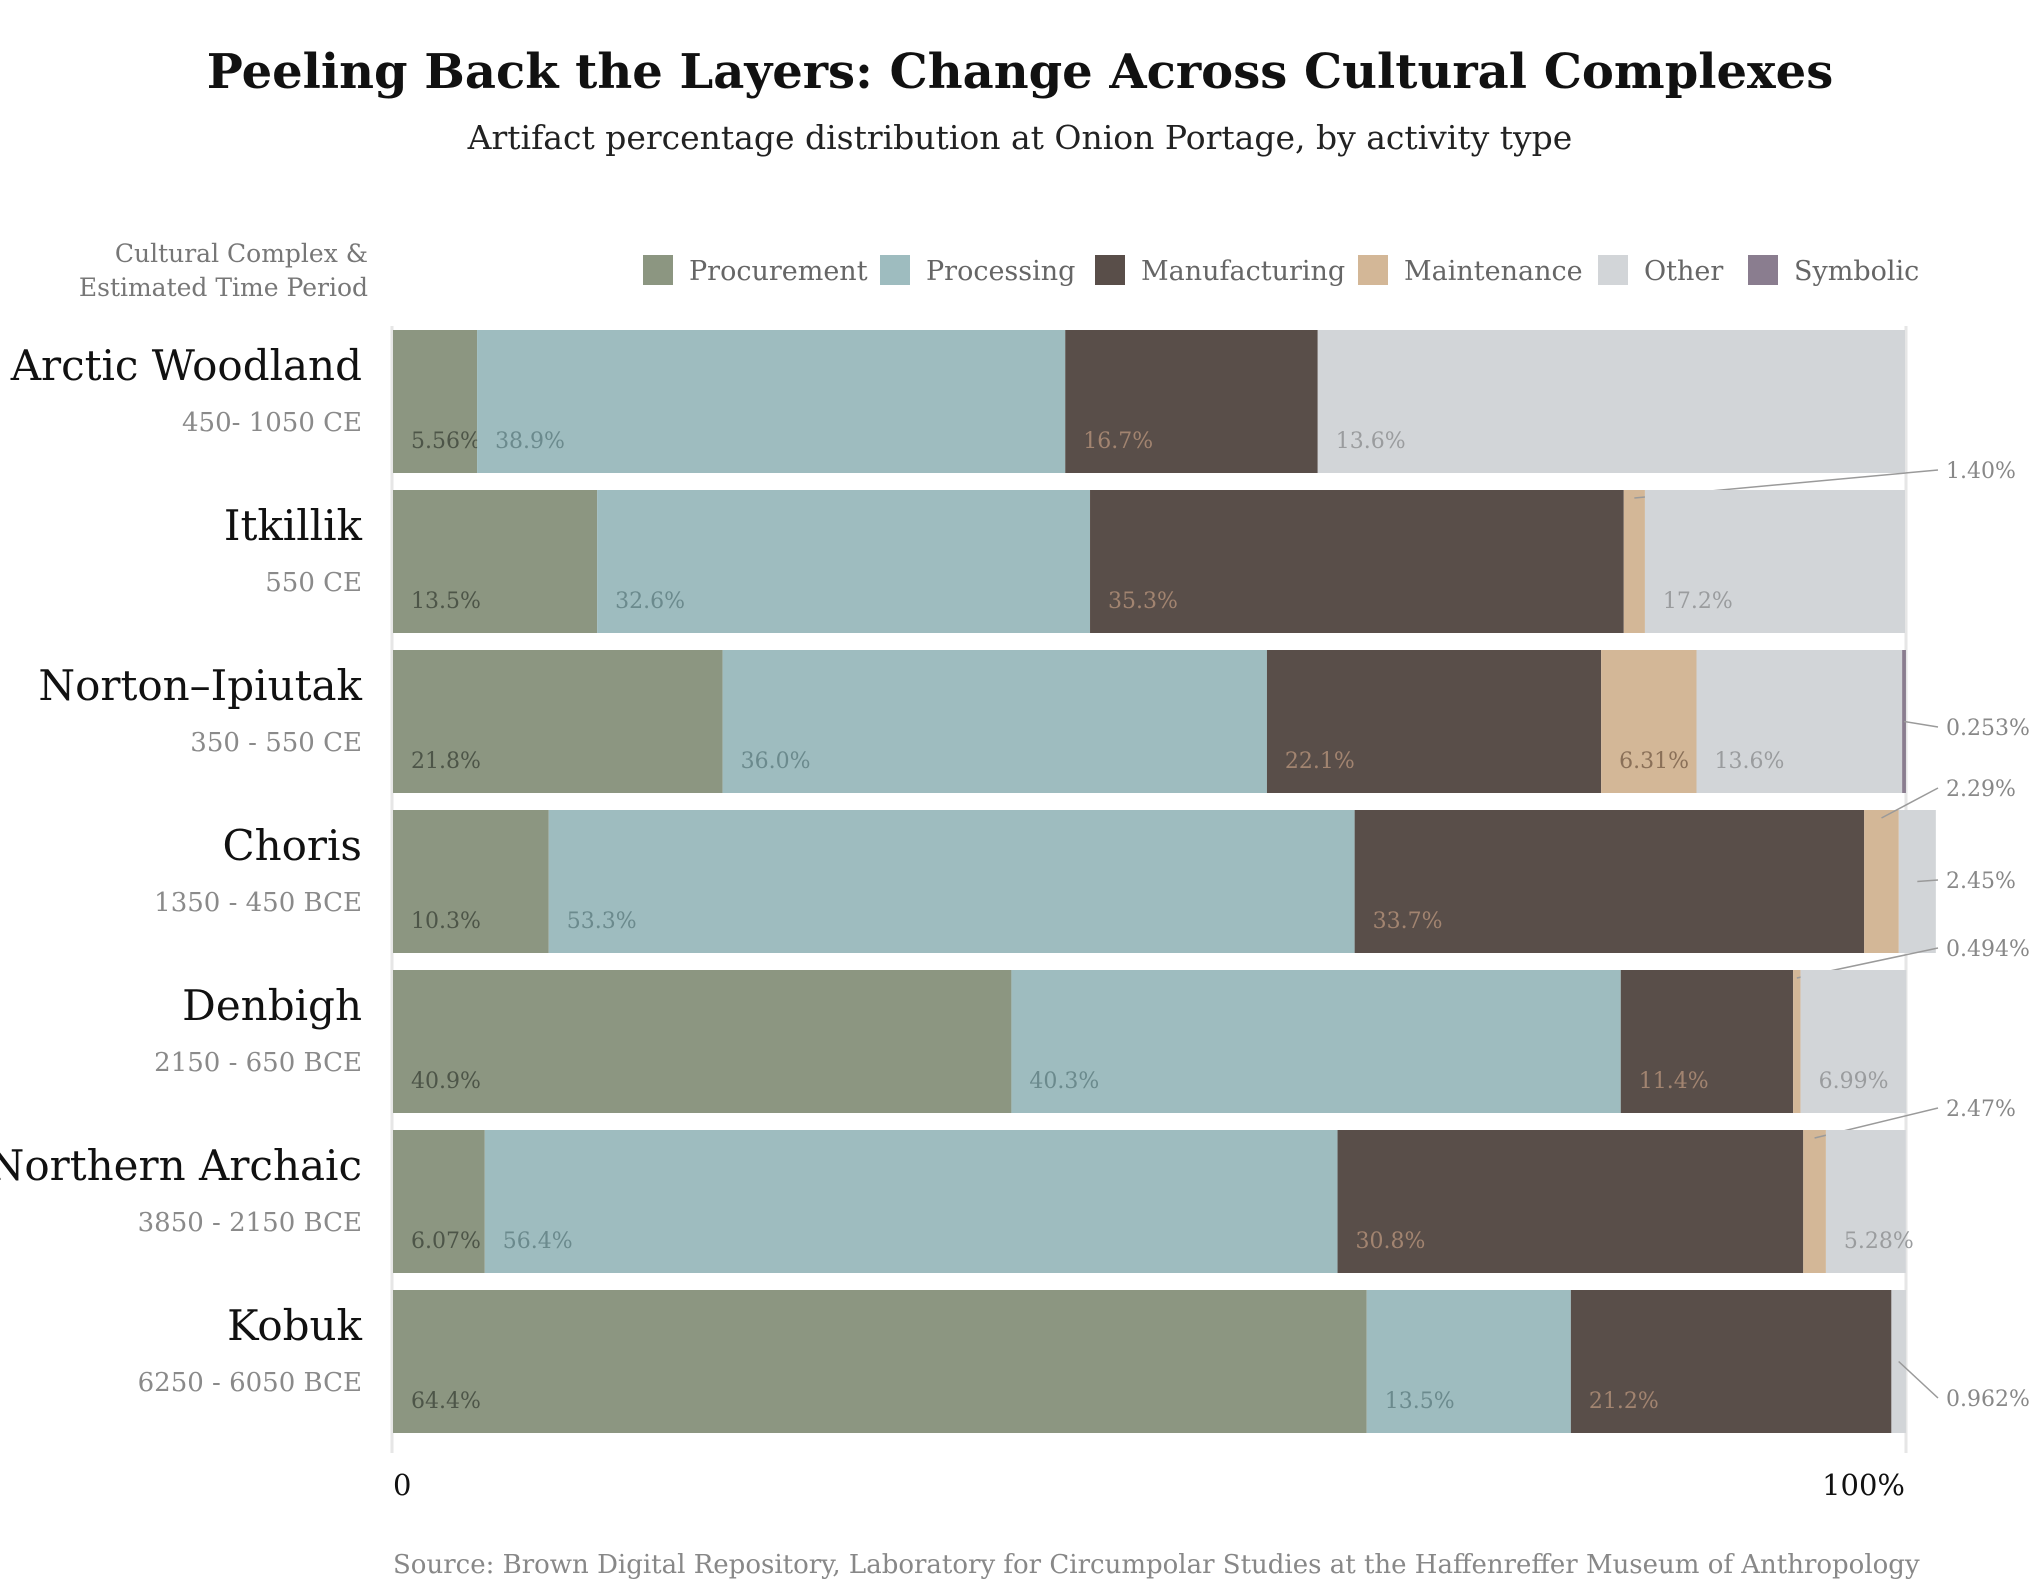  Describe the element at coordinates (293, 525) in the screenshot. I see `category-label-itkillik: Itkillik` at that location.